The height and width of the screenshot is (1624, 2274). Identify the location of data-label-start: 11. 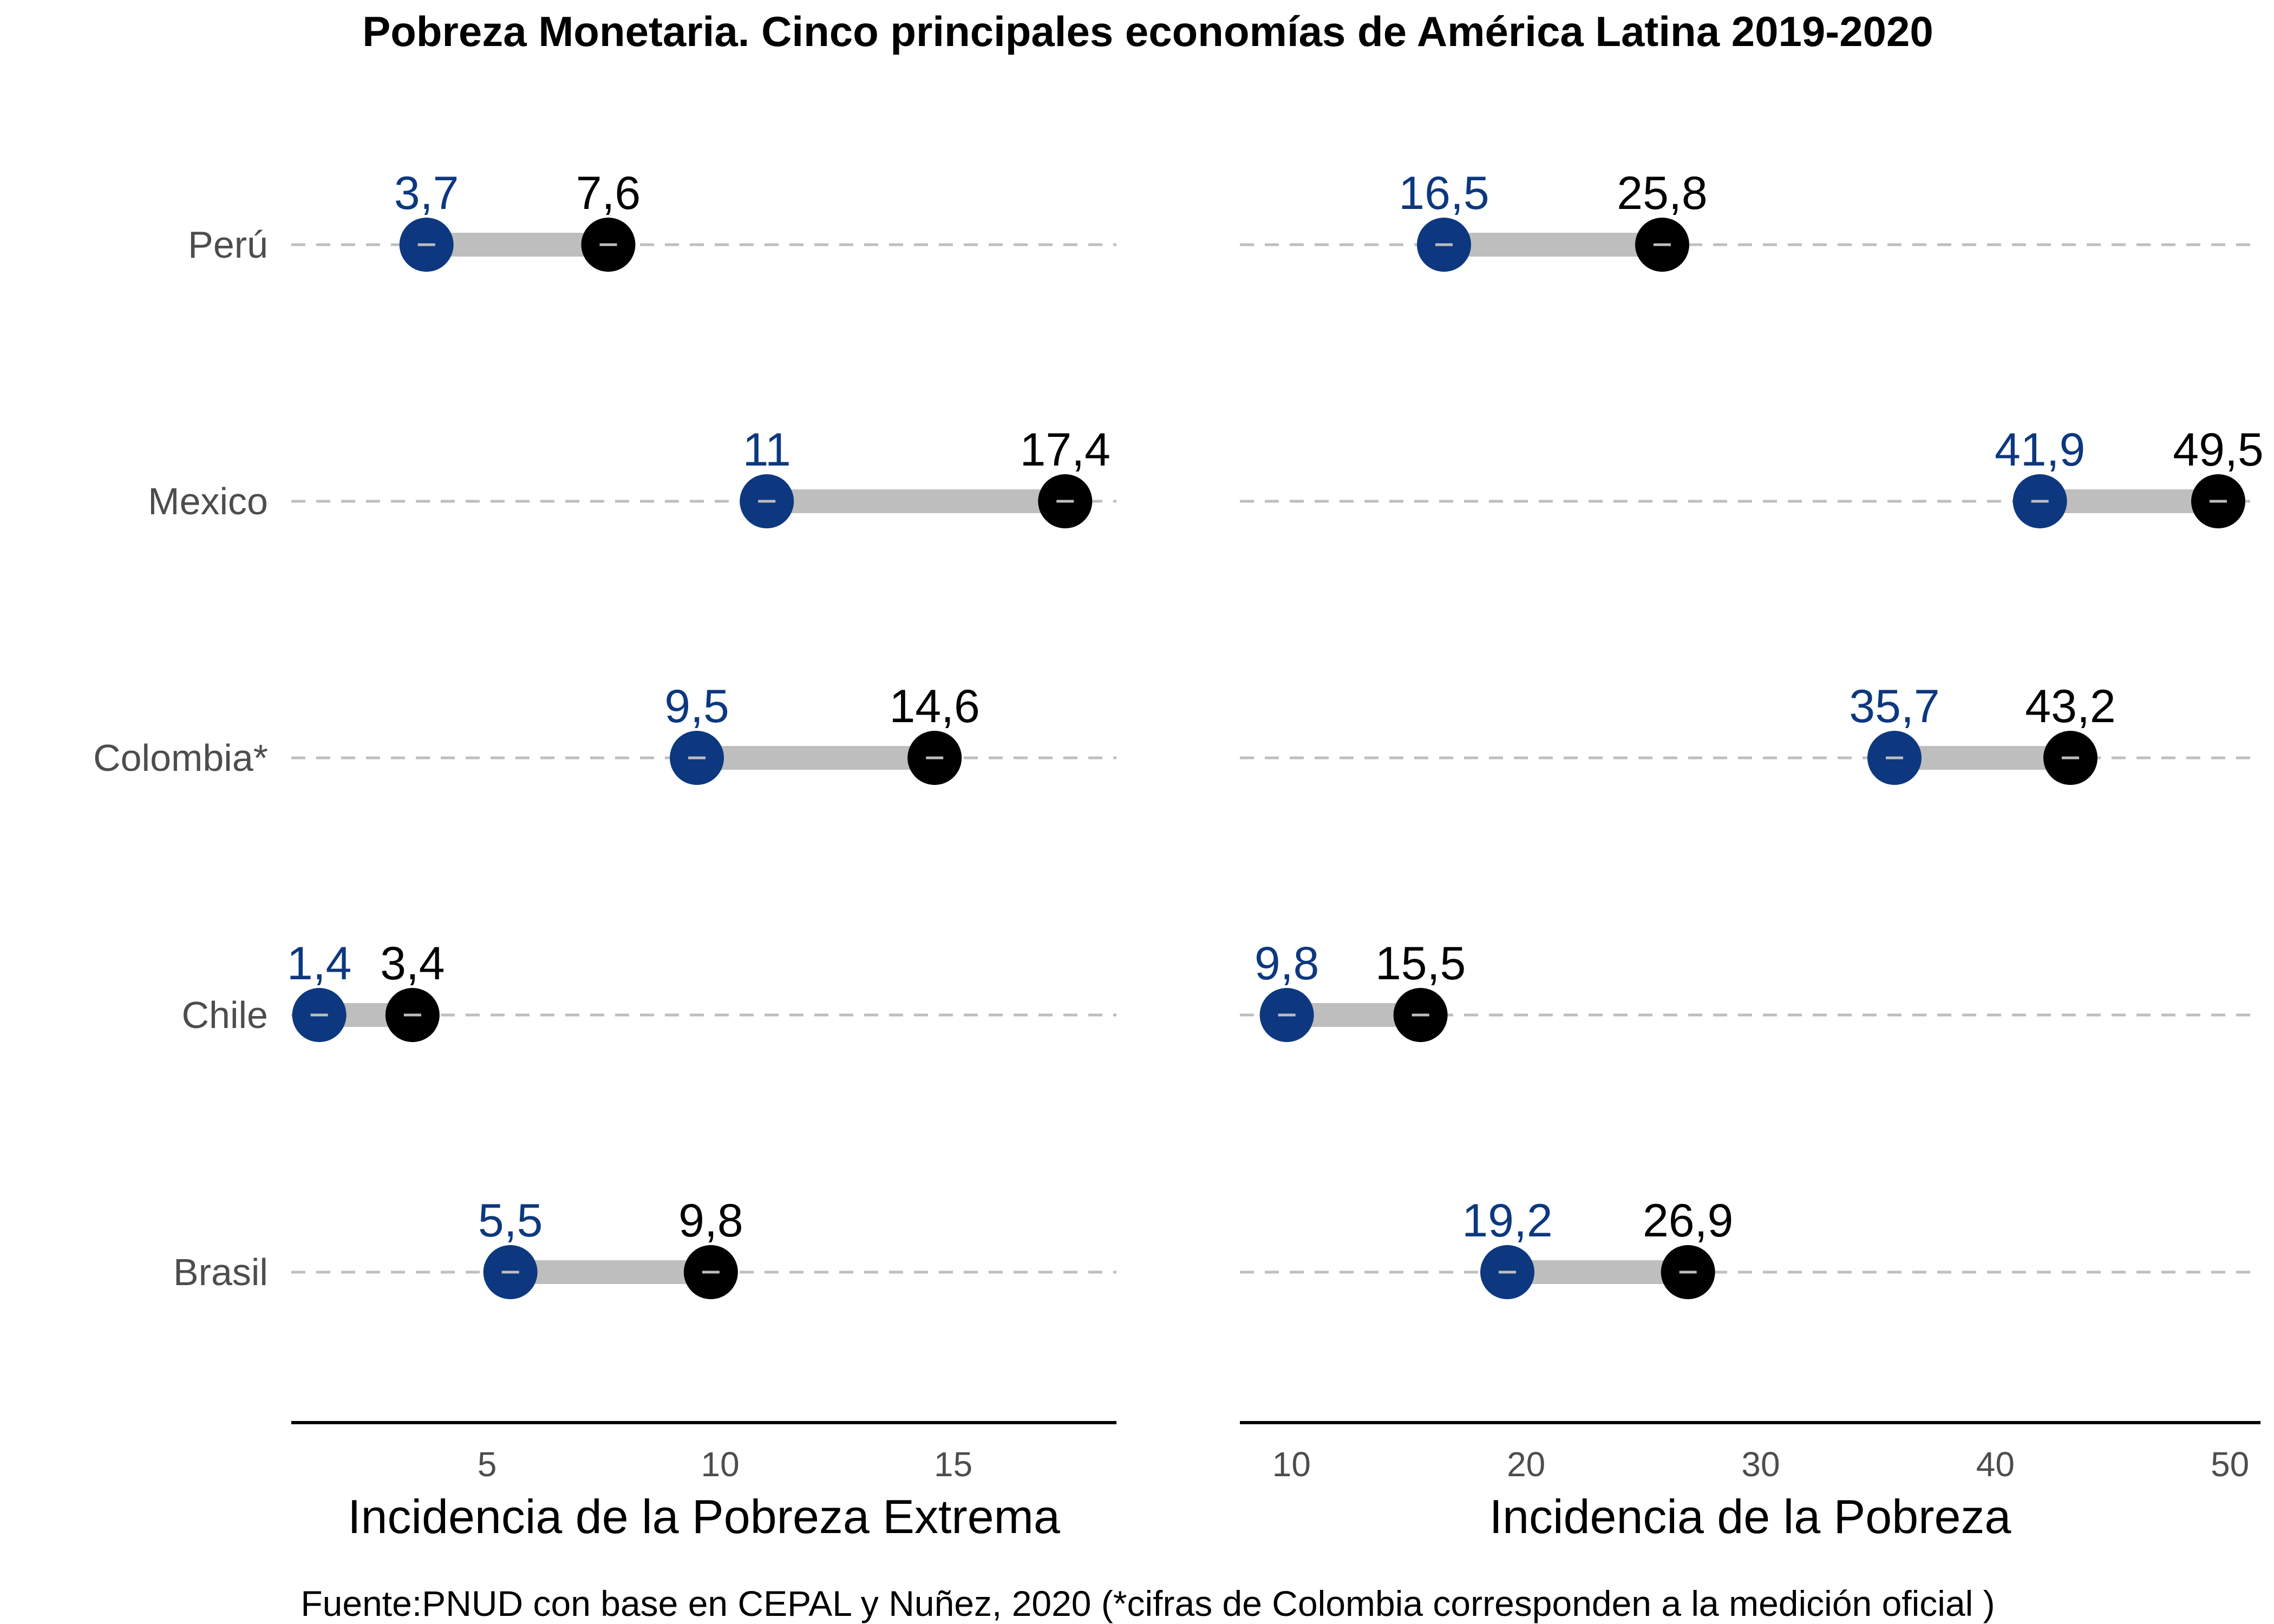
(767, 450).